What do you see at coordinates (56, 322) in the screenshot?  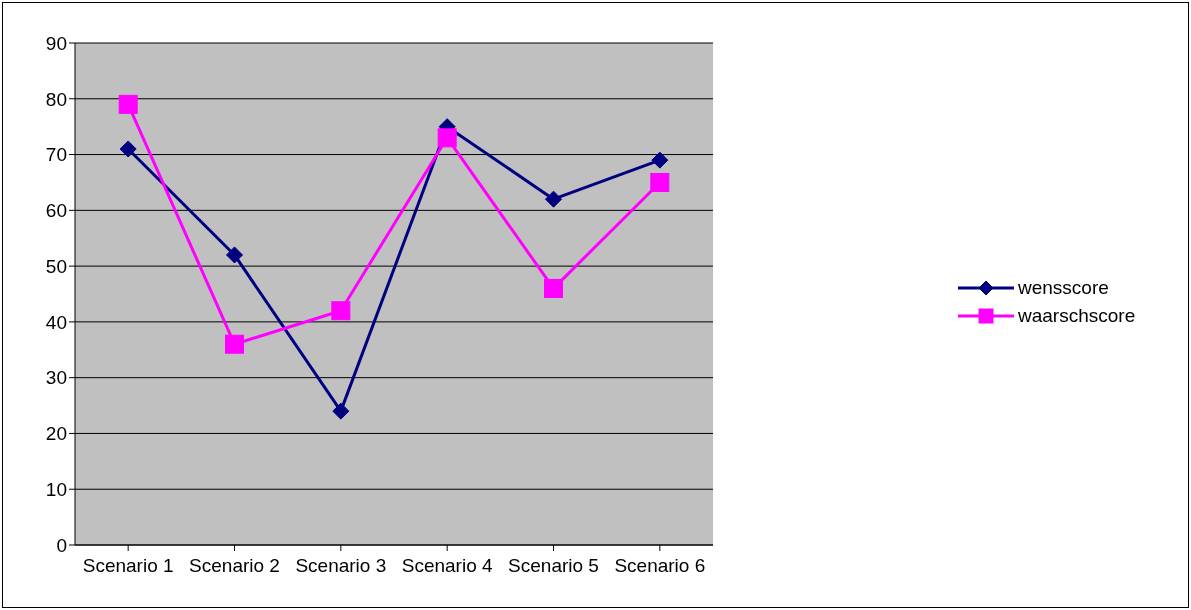 I see `y-tick-label: 40` at bounding box center [56, 322].